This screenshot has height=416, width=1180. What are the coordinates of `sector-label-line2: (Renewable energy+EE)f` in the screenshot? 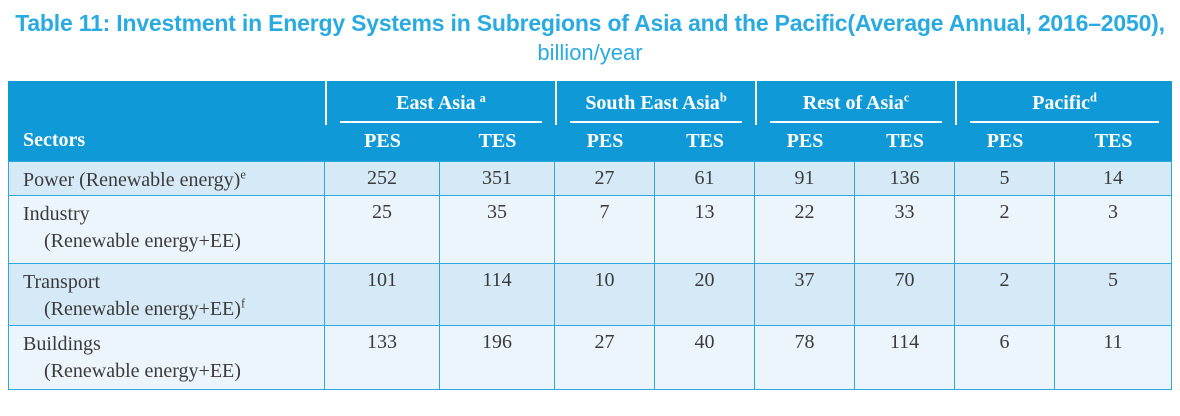 It's located at (145, 308).